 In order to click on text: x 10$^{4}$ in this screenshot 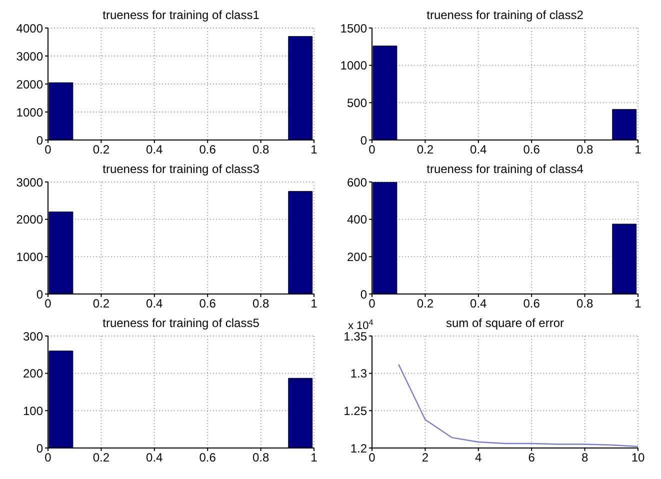, I will do `click(361, 325)`.